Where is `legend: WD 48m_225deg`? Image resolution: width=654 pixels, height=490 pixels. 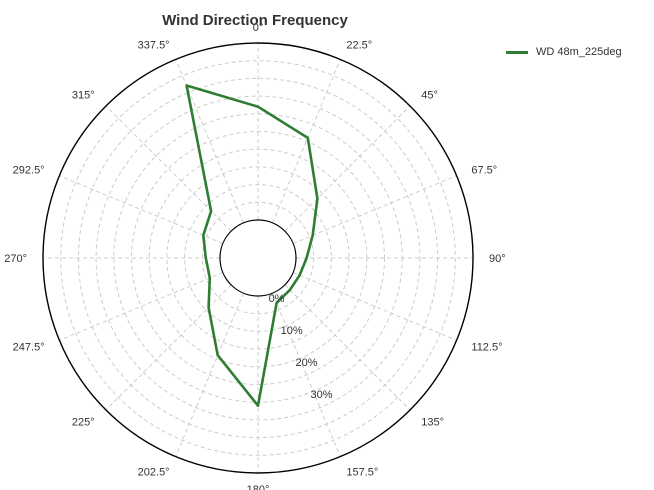
legend: WD 48m_225deg is located at coordinates (564, 52).